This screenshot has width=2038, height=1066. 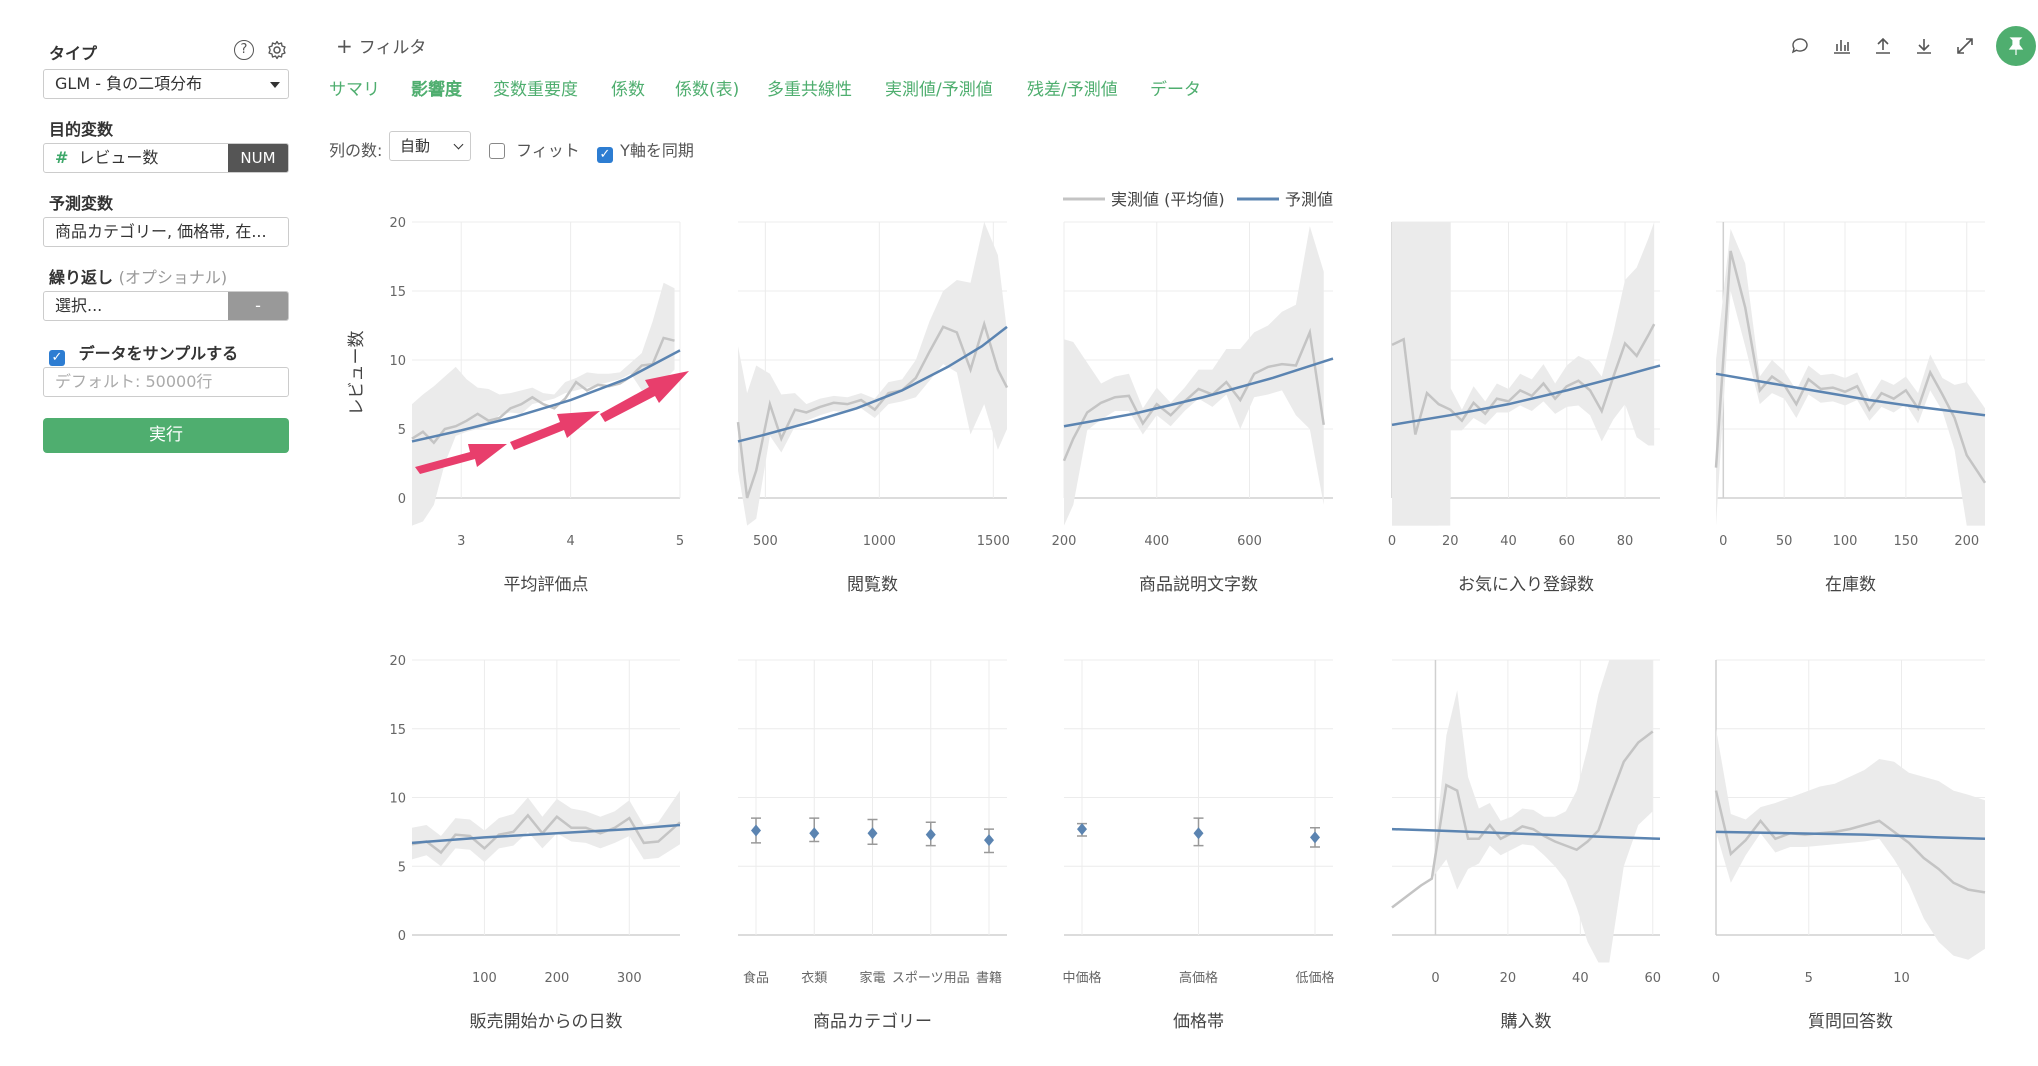 What do you see at coordinates (628, 90) in the screenshot?
I see `tab-coefficients: 係数` at bounding box center [628, 90].